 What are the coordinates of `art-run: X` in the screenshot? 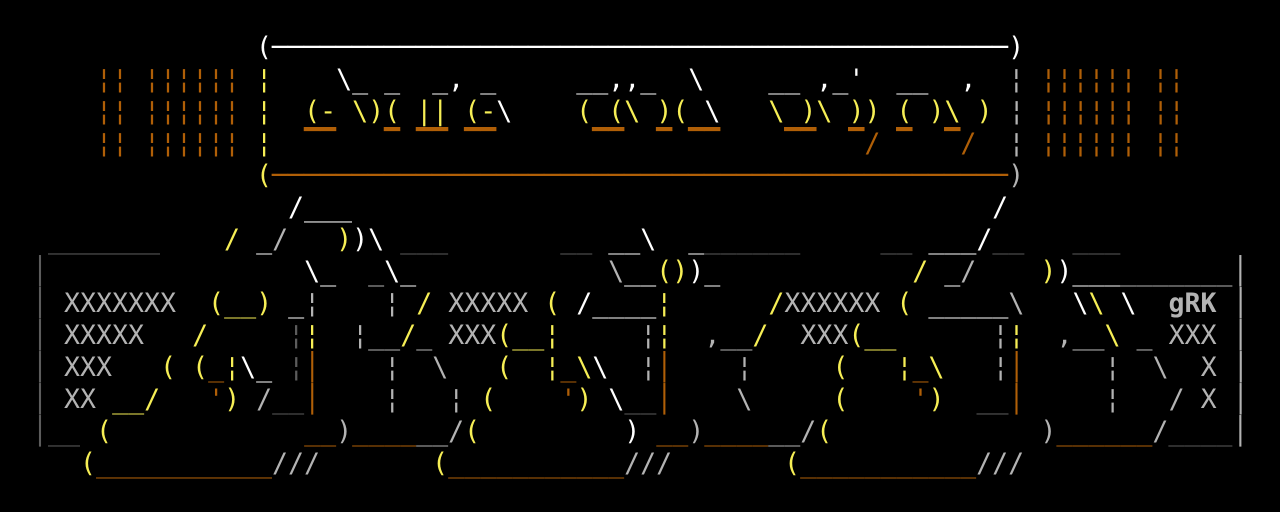 It's located at (1208, 367).